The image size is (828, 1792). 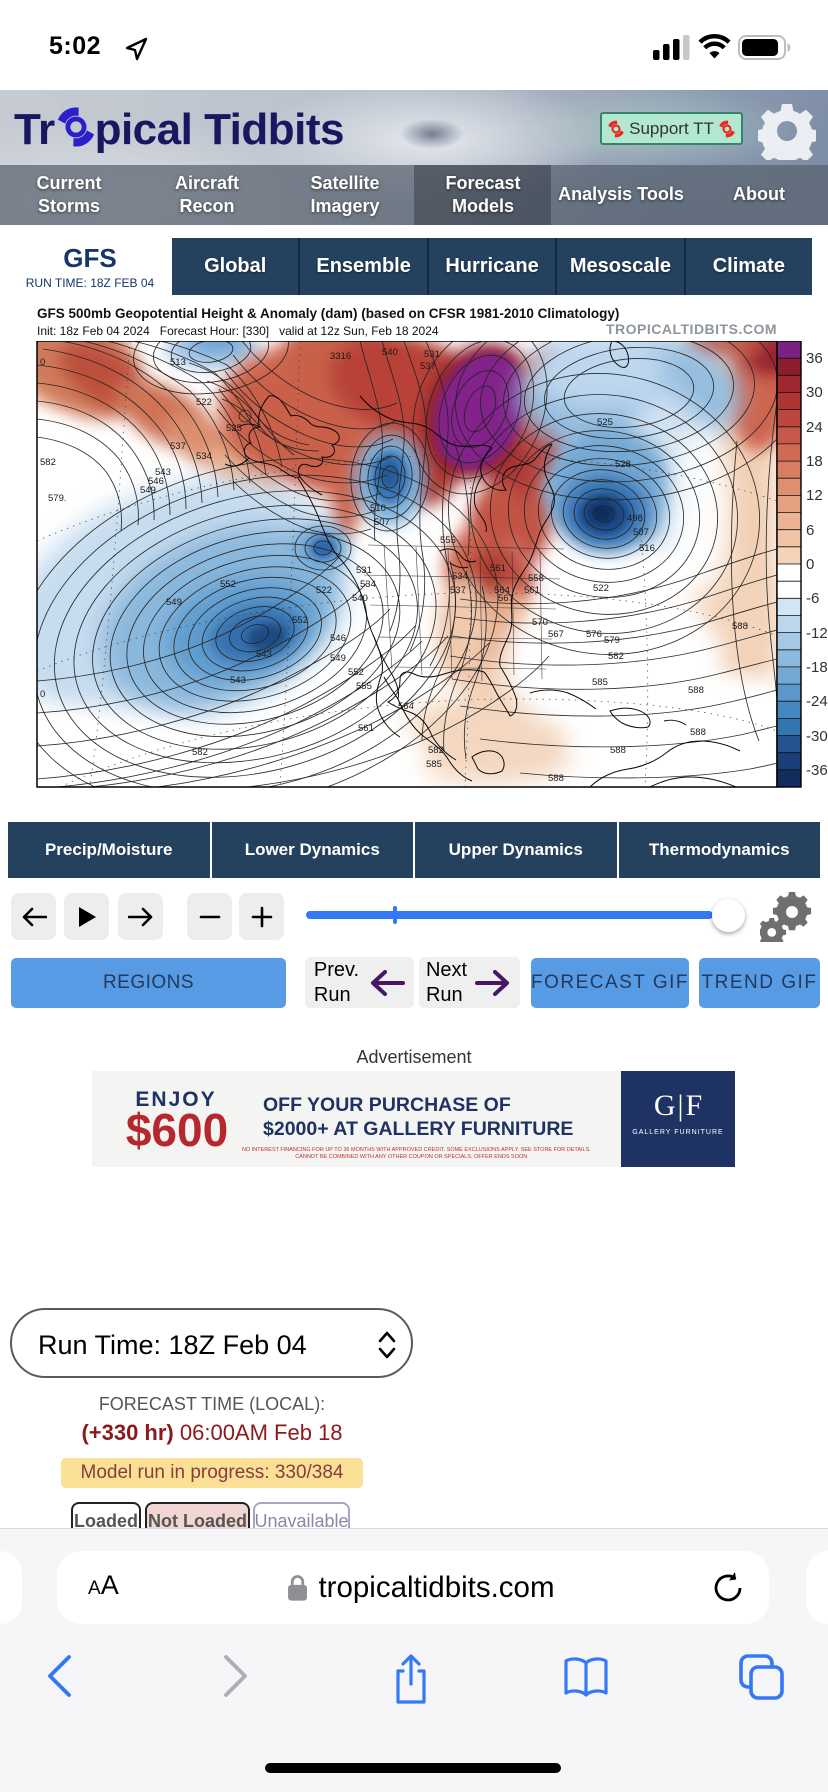 I want to click on svg-text: 516, so click(x=647, y=548).